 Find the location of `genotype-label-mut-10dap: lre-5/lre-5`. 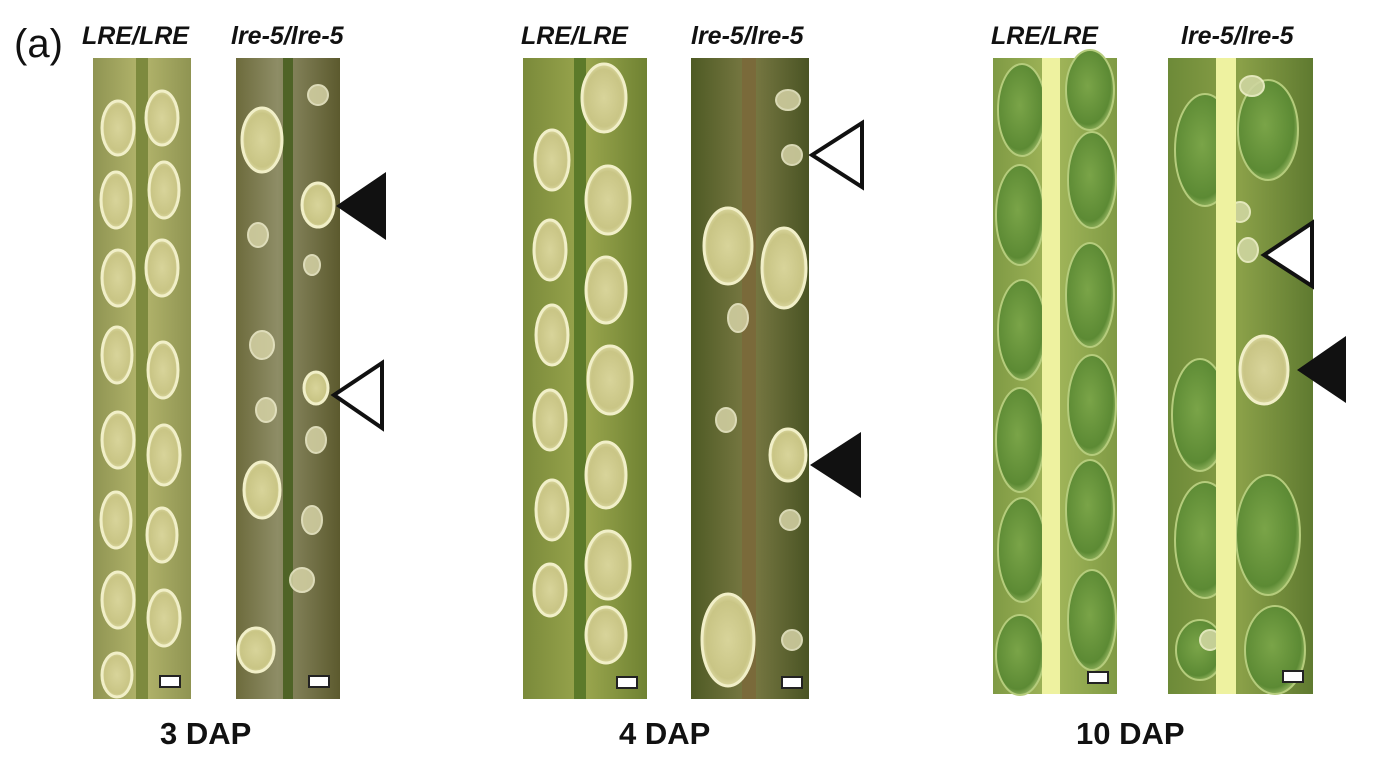

genotype-label-mut-10dap: lre-5/lre-5 is located at coordinates (1237, 36).